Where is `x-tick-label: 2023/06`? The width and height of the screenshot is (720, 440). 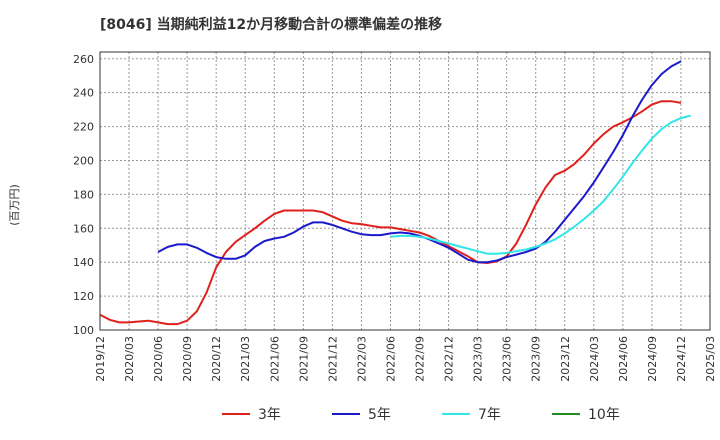
x-tick-label: 2023/06 is located at coordinates (507, 359).